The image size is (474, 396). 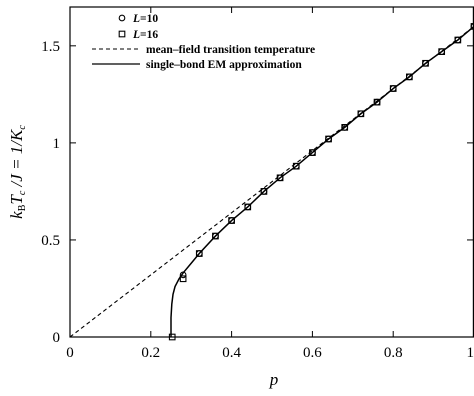 I want to click on legend-label-l10-prefix: L, so click(x=136, y=19).